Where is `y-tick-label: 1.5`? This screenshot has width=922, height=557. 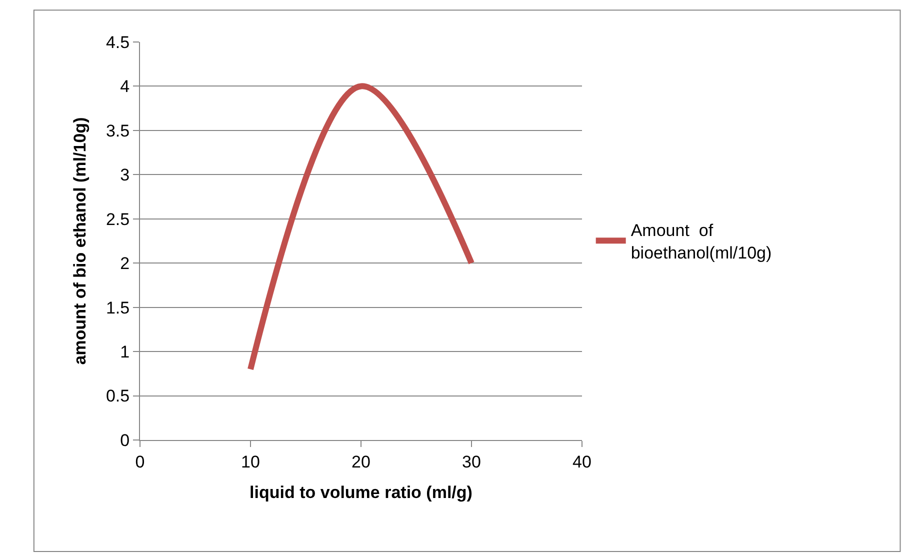
y-tick-label: 1.5 is located at coordinates (118, 308).